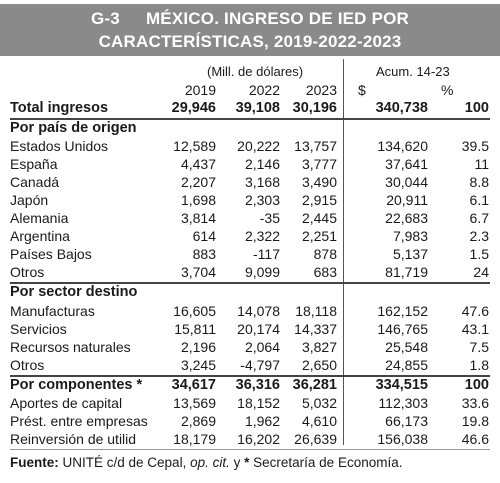 The height and width of the screenshot is (483, 500). Describe the element at coordinates (255, 71) in the screenshot. I see `units-label: (Mill. de dólares)` at that location.